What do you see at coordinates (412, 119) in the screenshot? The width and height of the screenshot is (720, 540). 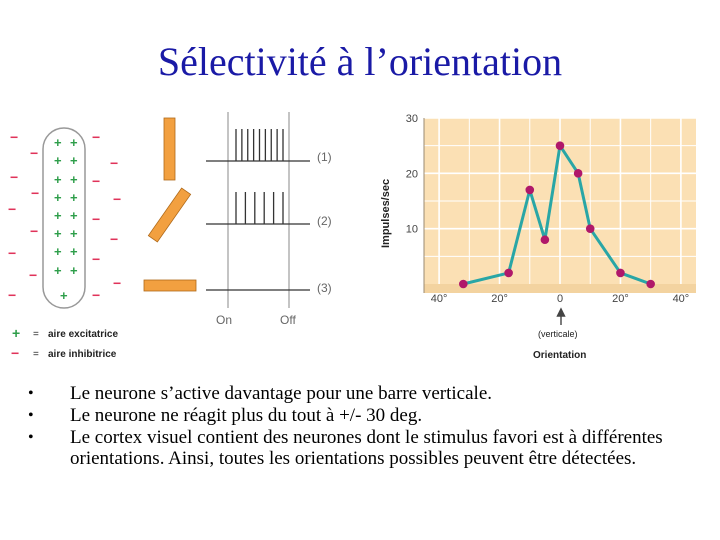 I see `y-tick-label: 30` at bounding box center [412, 119].